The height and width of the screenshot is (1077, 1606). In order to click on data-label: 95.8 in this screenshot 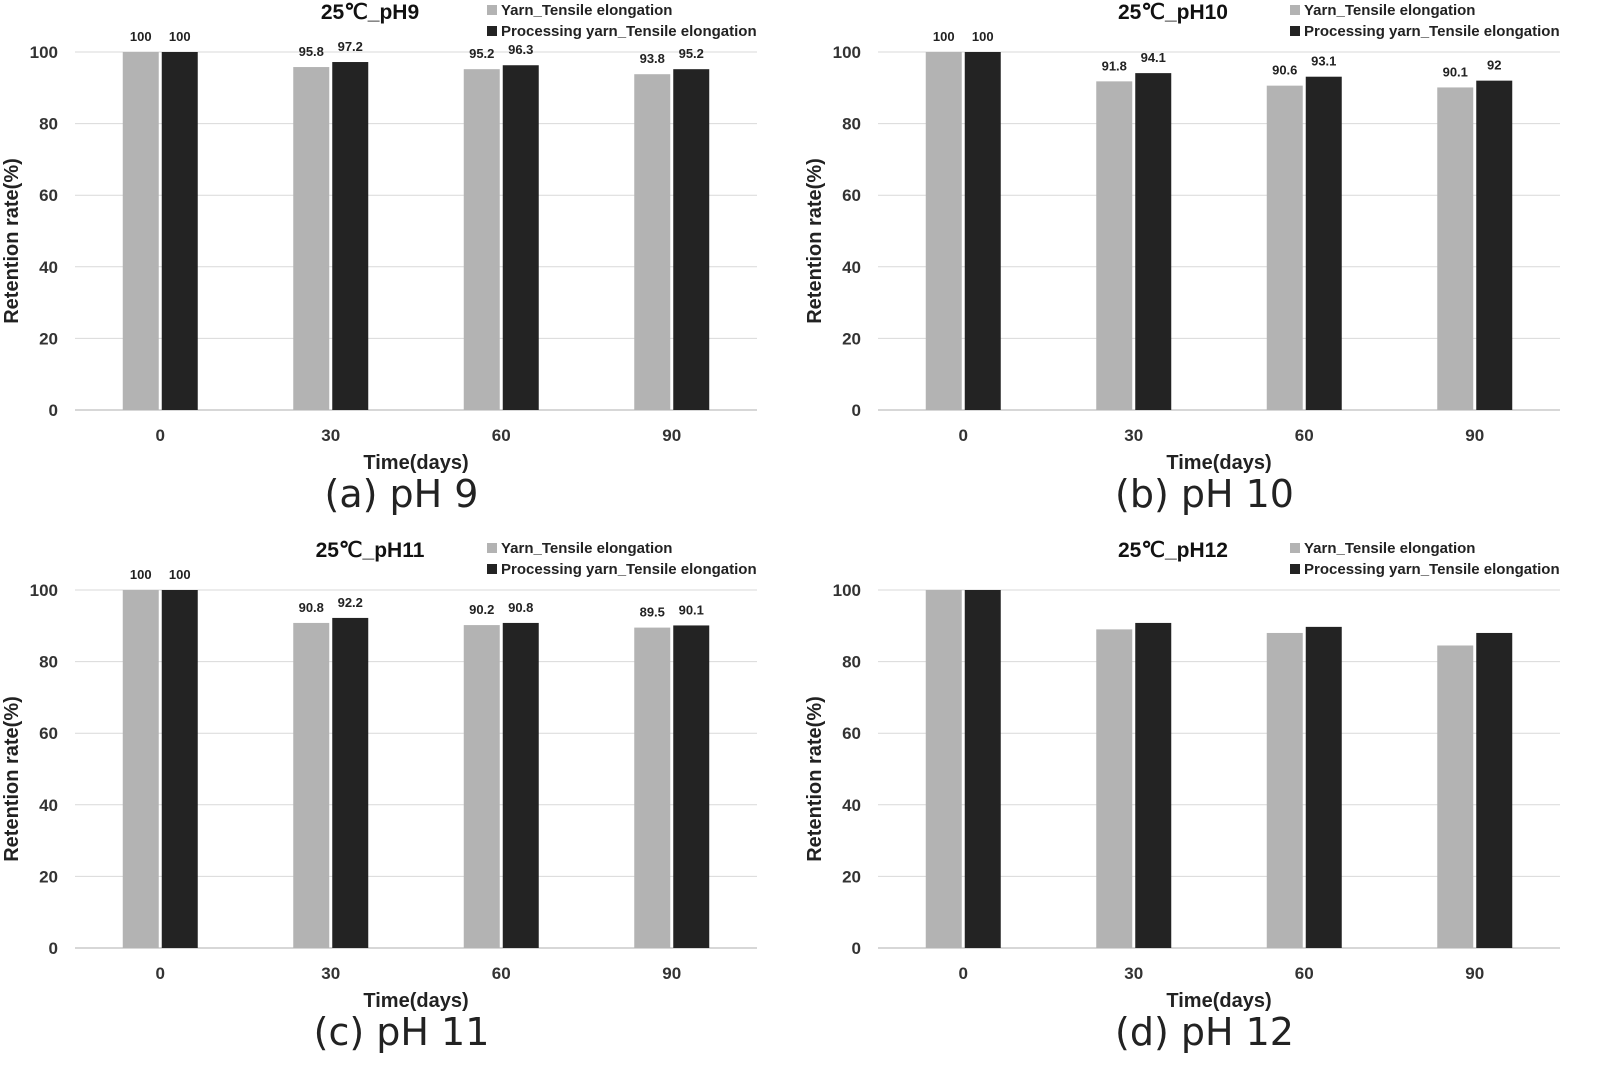, I will do `click(311, 51)`.